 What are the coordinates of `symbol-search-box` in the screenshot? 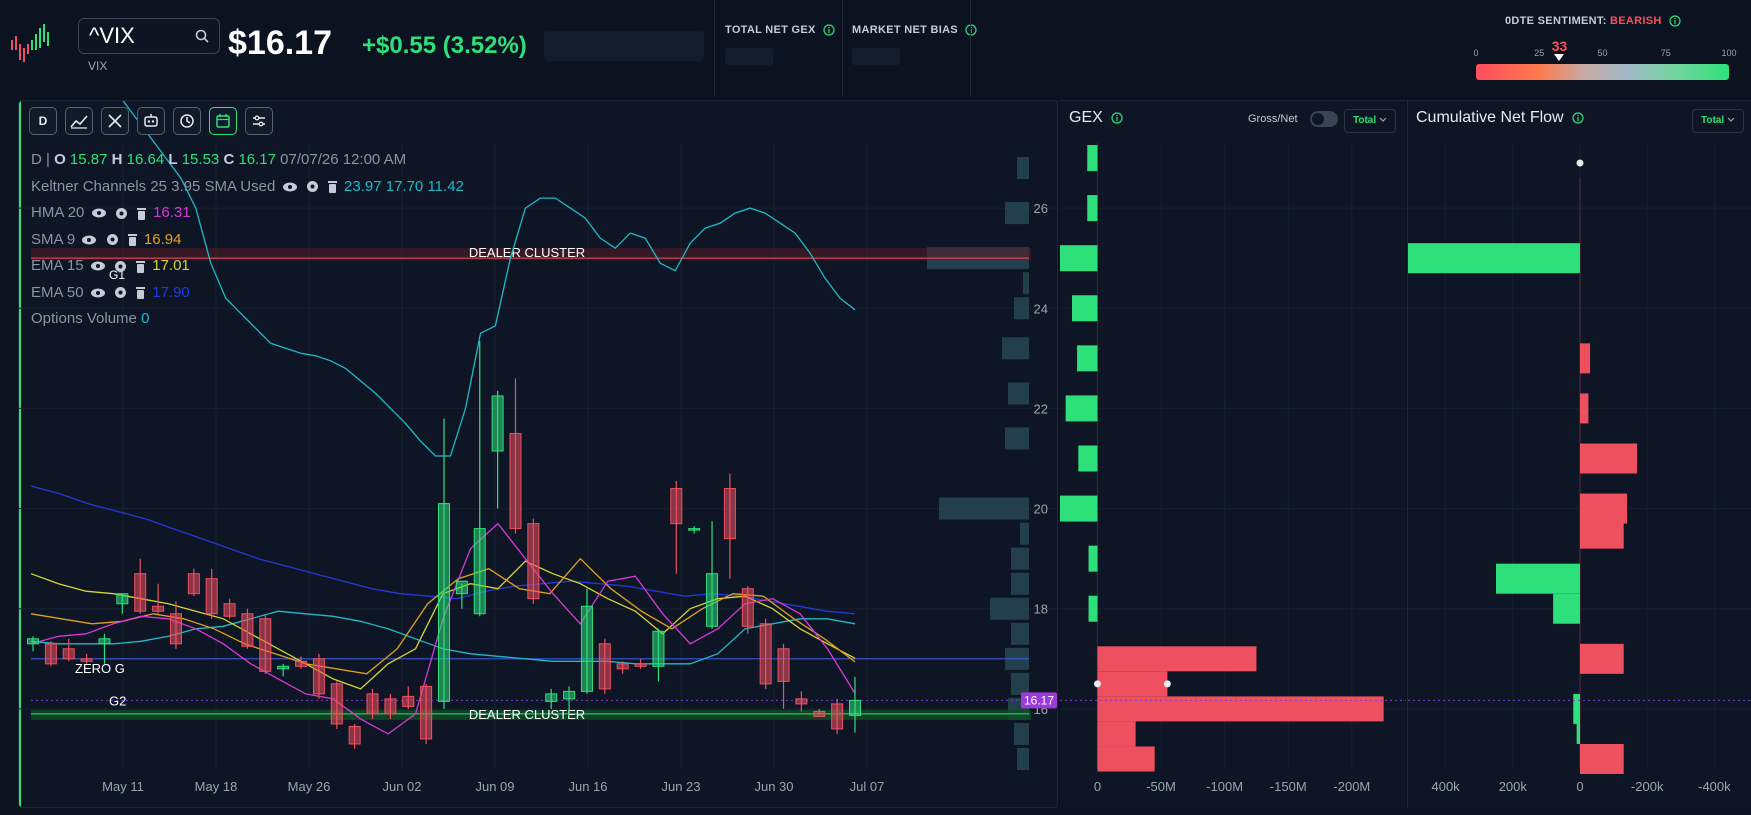 It's located at (149, 36).